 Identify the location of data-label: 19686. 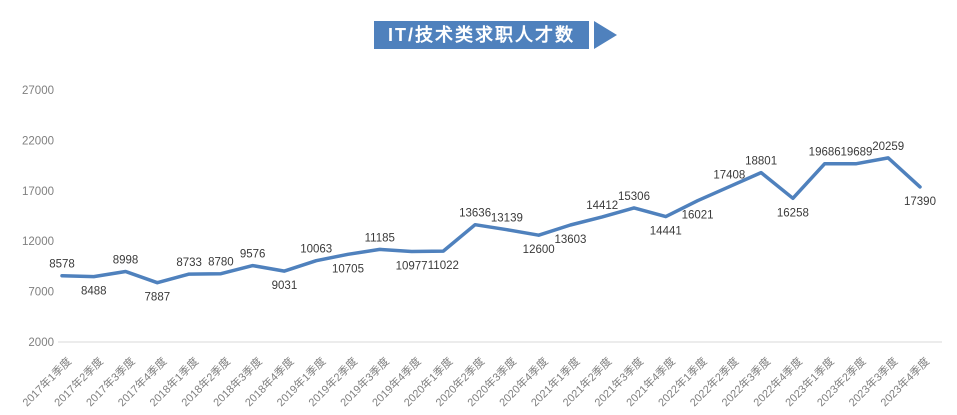
(825, 153).